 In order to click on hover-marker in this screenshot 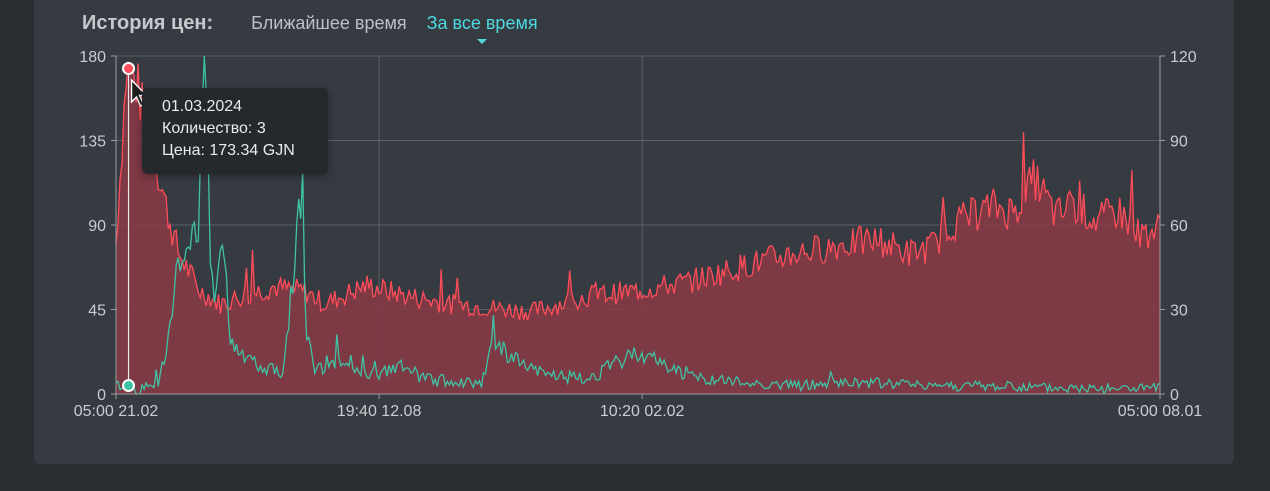, I will do `click(135, 227)`.